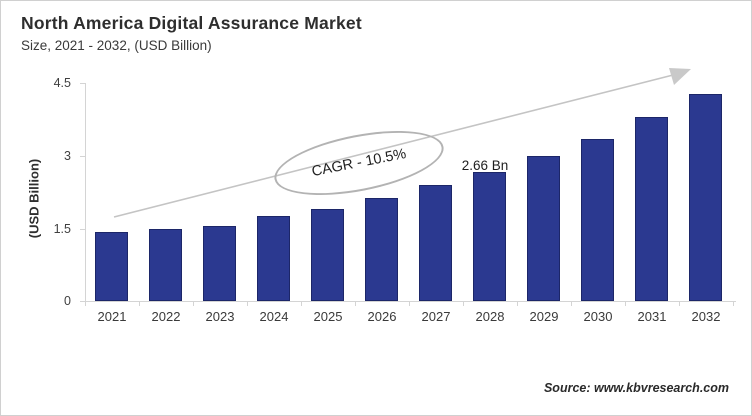  What do you see at coordinates (67, 156) in the screenshot?
I see `y-tick-label: 3` at bounding box center [67, 156].